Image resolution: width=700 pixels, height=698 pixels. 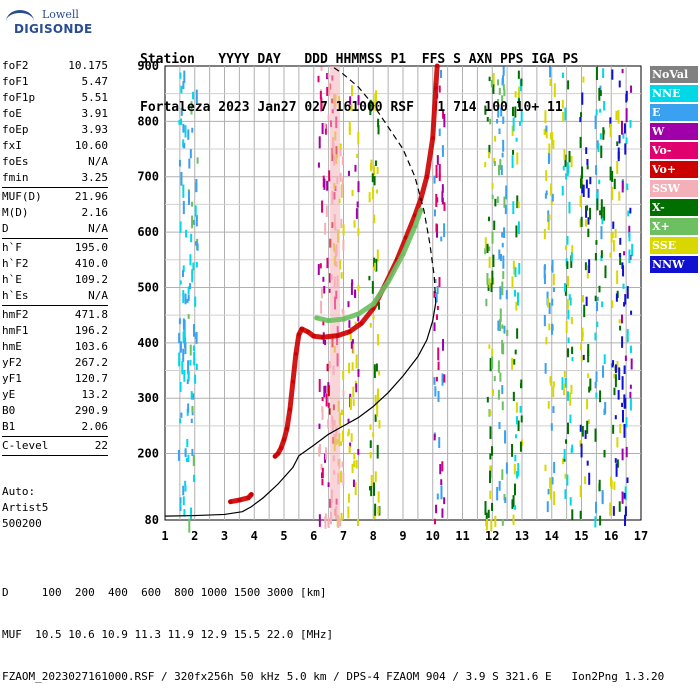 What do you see at coordinates (12, 279) in the screenshot?
I see `param-name: h`E` at bounding box center [12, 279].